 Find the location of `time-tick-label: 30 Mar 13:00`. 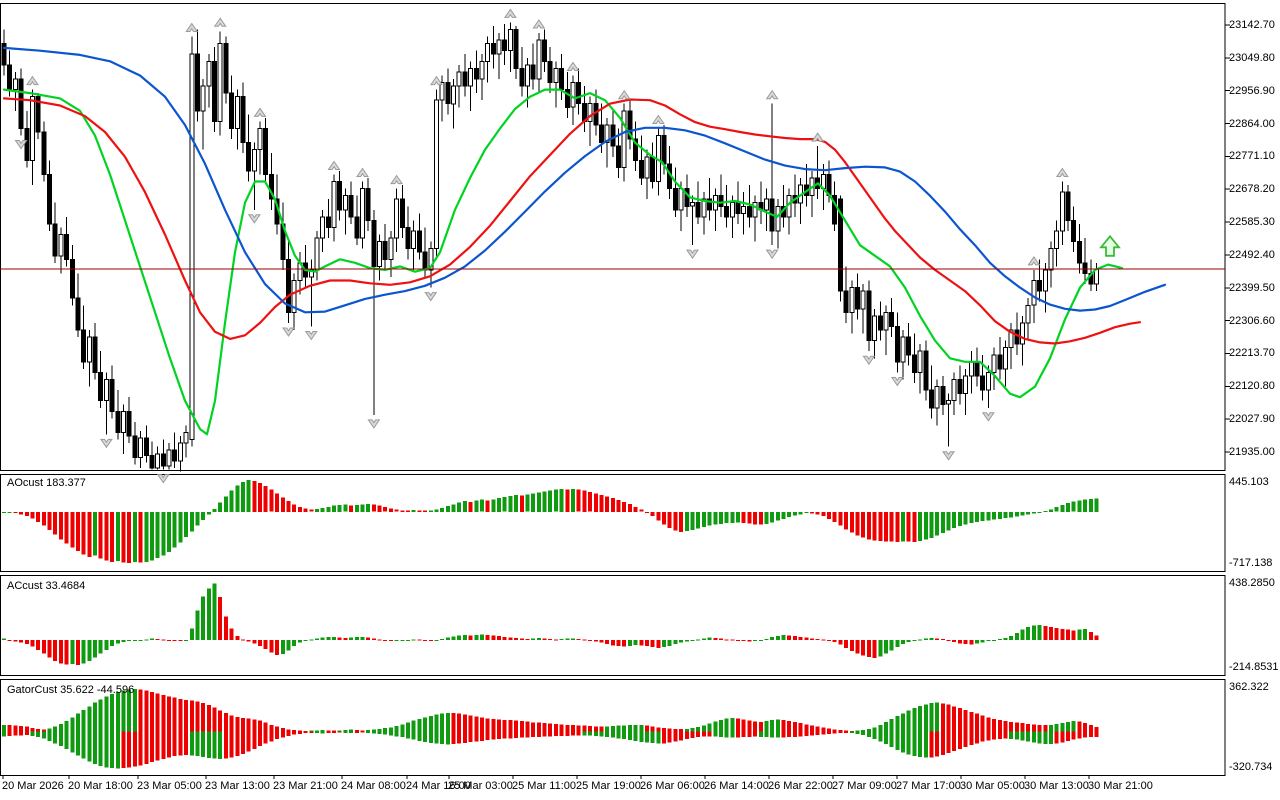

time-tick-label: 30 Mar 13:00 is located at coordinates (1056, 786).